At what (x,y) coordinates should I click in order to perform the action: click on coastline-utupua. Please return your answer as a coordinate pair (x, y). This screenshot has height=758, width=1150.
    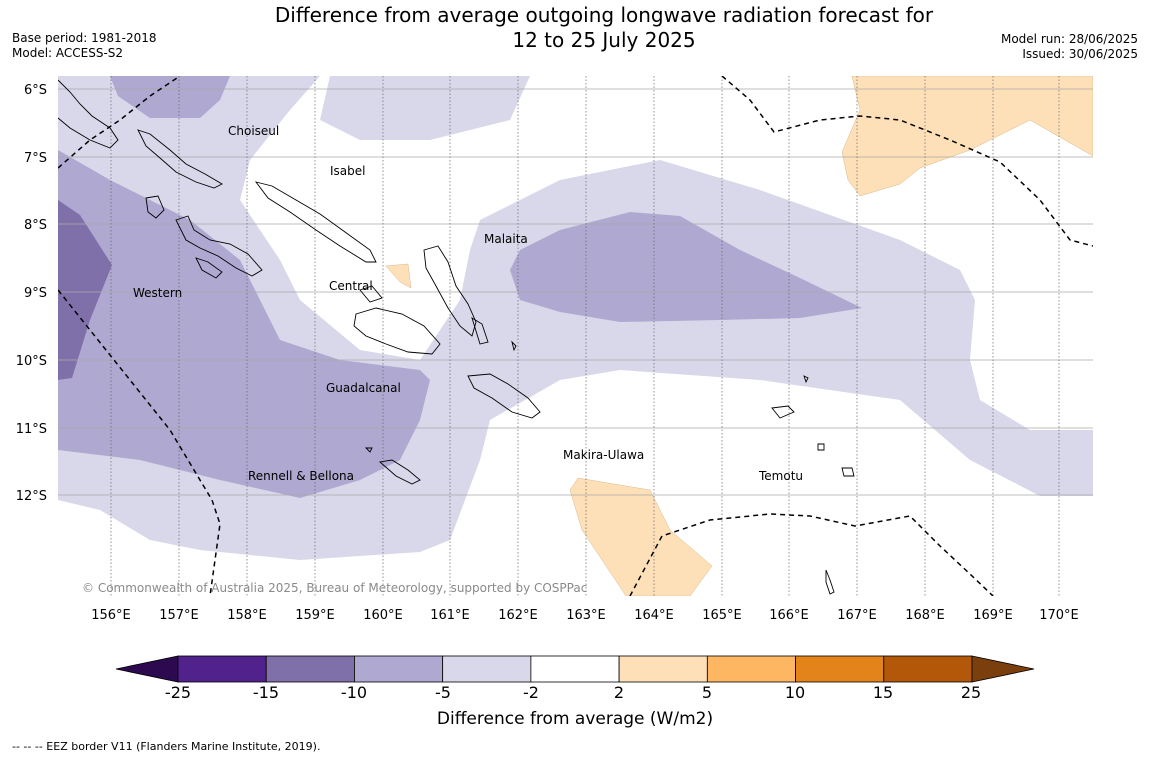
    Looking at the image, I should click on (821, 447).